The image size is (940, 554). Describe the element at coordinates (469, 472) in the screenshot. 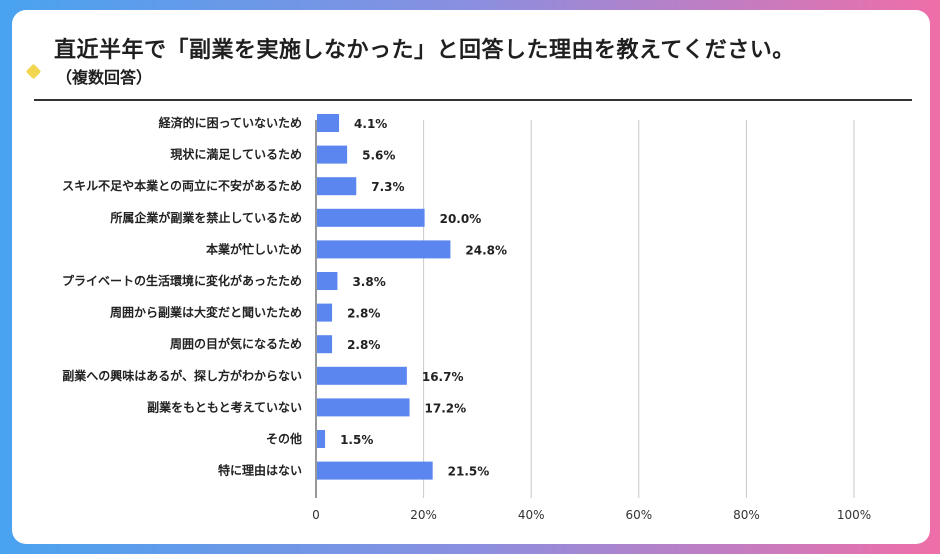

I see `data-label: 21.5%` at that location.